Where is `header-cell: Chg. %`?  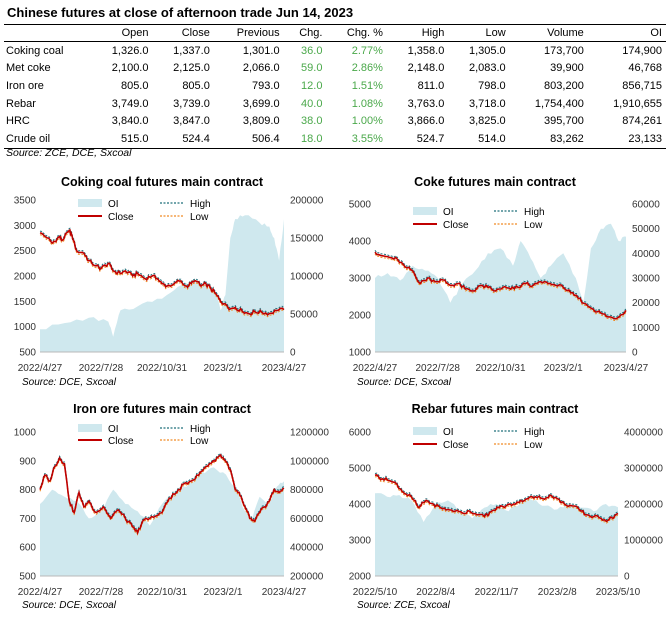
header-cell: Chg. % is located at coordinates (356, 33).